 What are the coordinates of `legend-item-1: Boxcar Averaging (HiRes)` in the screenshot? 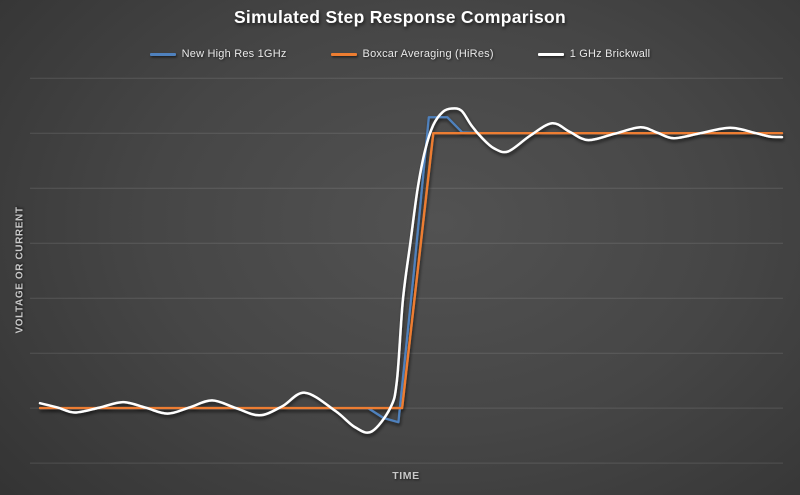 It's located at (412, 54).